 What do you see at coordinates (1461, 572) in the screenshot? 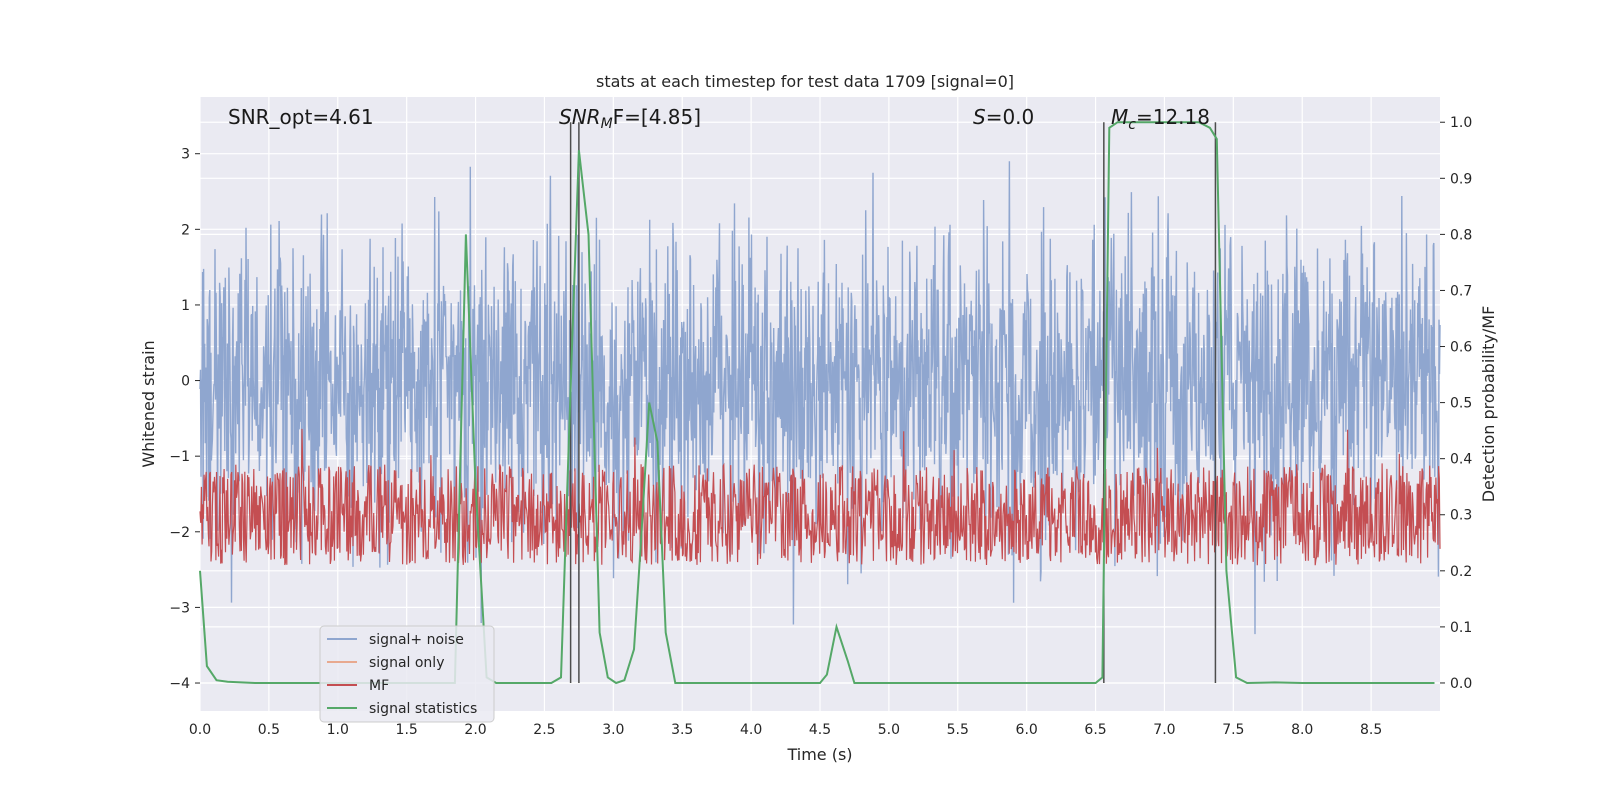
I see `y-right-tick-label: 0.2` at bounding box center [1461, 572].